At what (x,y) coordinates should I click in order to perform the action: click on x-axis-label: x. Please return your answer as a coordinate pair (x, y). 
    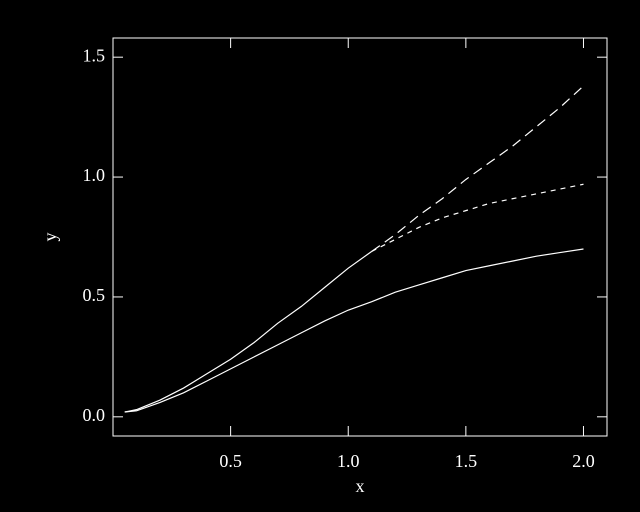
    Looking at the image, I should click on (360, 486).